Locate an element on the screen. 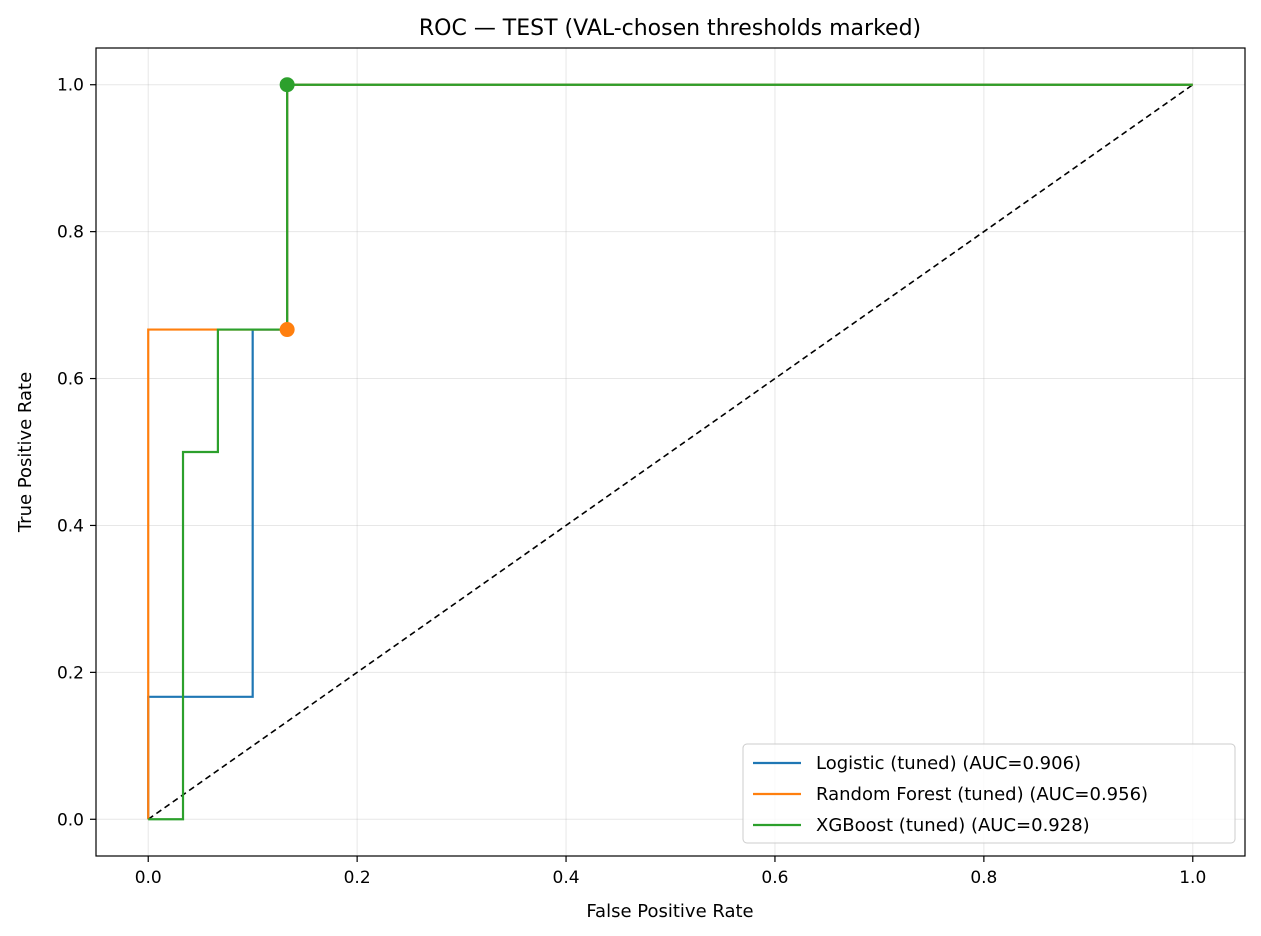 This screenshot has width=1261, height=936. legend-entry-label: Random Forest (tuned) (AUC=0.956) is located at coordinates (982, 794).